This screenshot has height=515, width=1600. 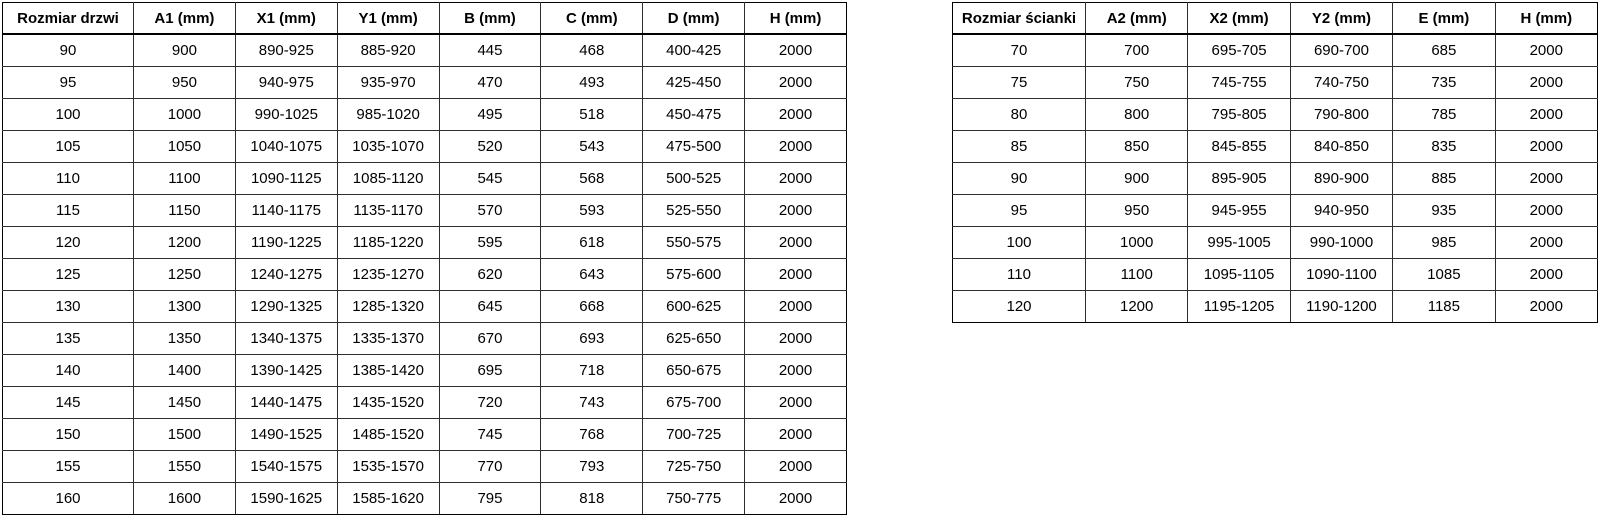 What do you see at coordinates (1136, 114) in the screenshot?
I see `table-cell: 800` at bounding box center [1136, 114].